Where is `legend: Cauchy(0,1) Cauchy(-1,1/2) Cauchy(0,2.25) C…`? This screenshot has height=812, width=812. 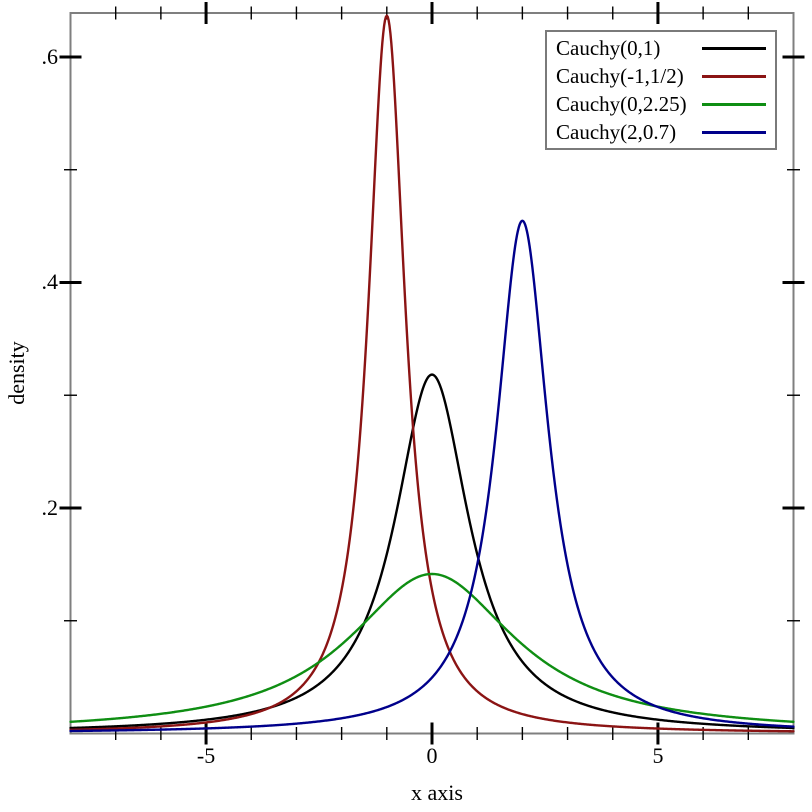 legend: Cauchy(0,1) Cauchy(-1,1/2) Cauchy(0,2.25) C… is located at coordinates (661, 90).